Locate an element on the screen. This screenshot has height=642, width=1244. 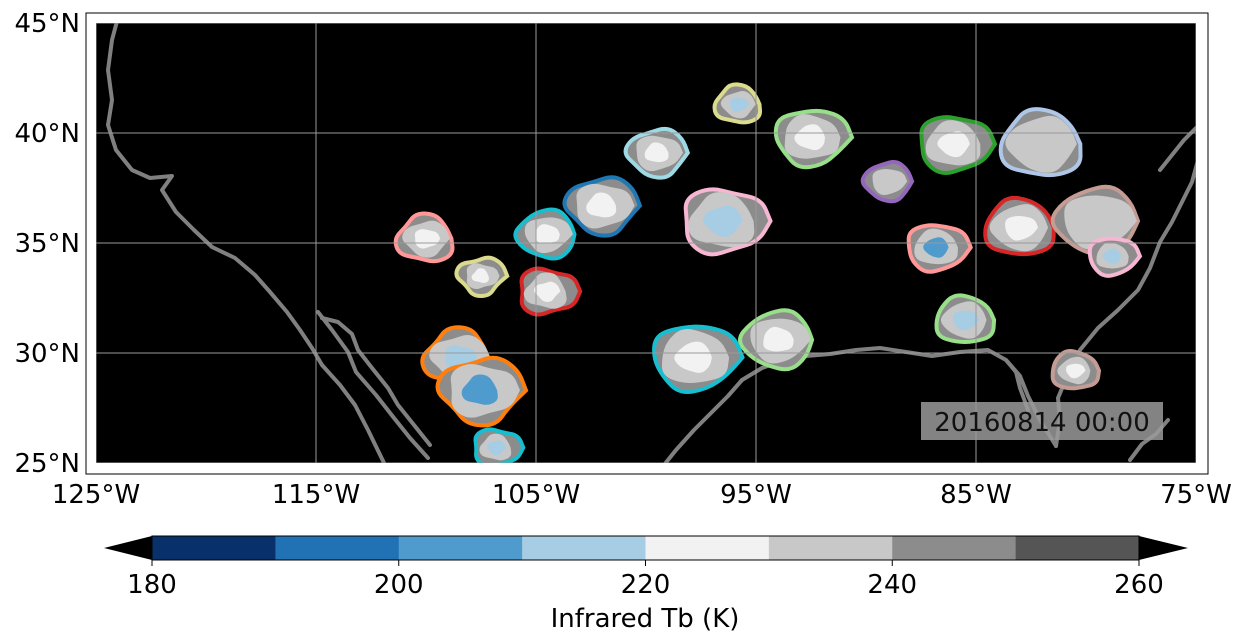
timestamp-annotation: 20160814 00:00 is located at coordinates (1042, 421).